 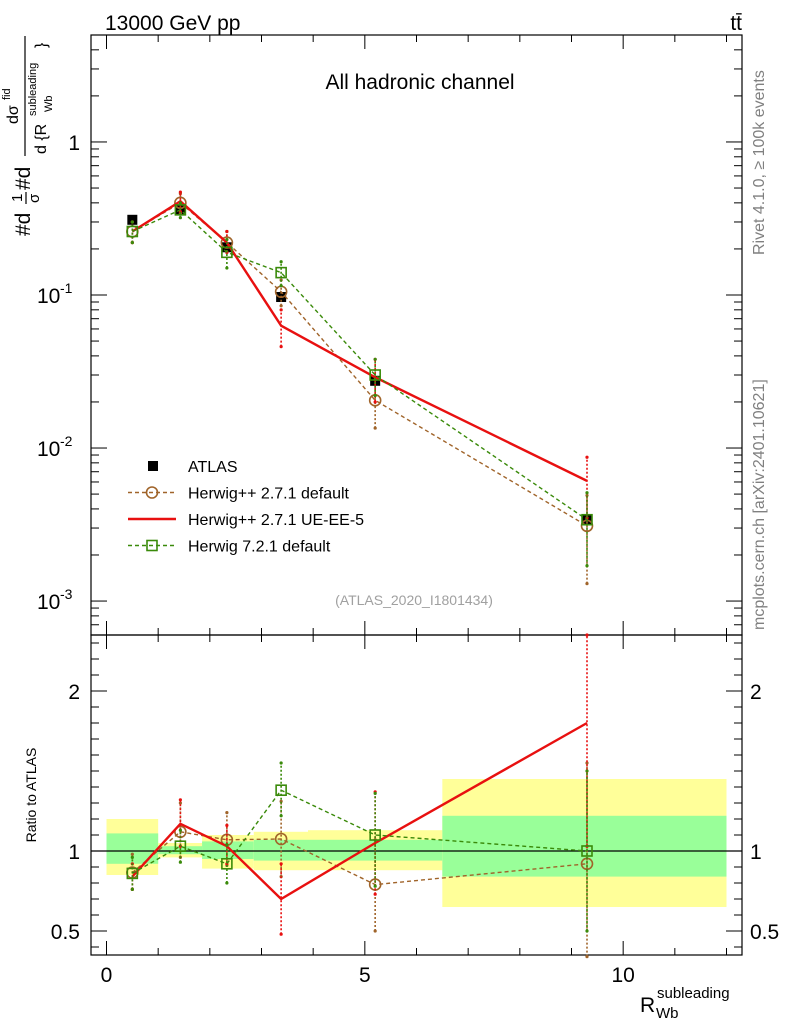 What do you see at coordinates (74, 143) in the screenshot?
I see `y-tick-label: 1` at bounding box center [74, 143].